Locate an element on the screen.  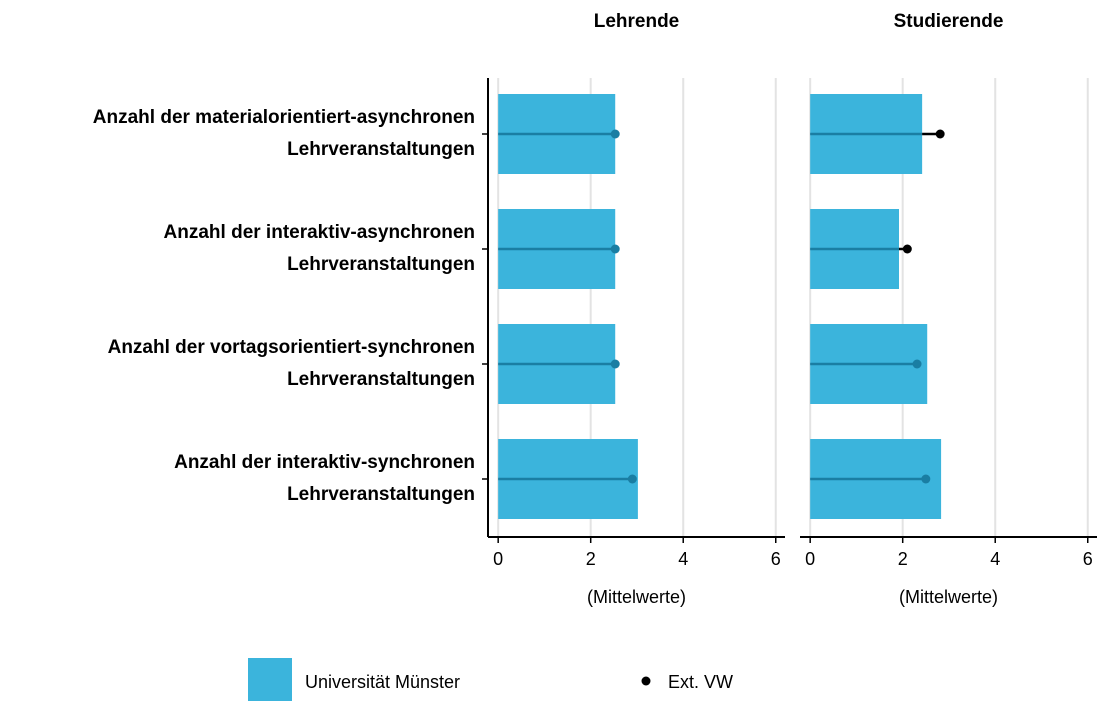
category-label: Anzahl der interaktiv-asynchronen is located at coordinates (319, 232).